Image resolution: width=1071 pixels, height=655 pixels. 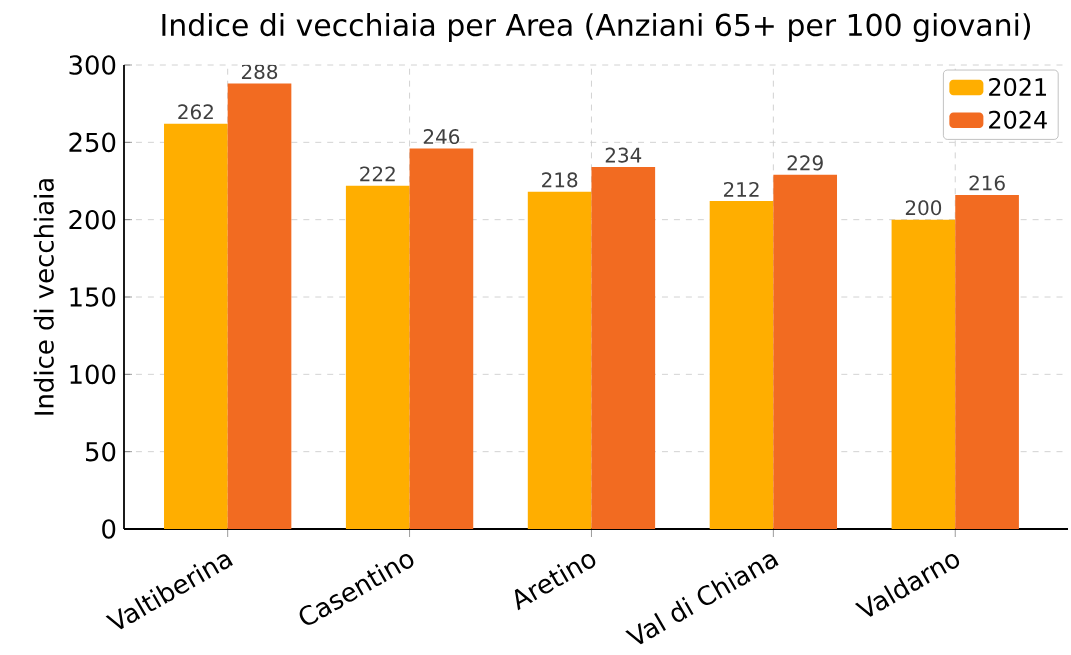 What do you see at coordinates (987, 183) in the screenshot?
I see `data-label: 216` at bounding box center [987, 183].